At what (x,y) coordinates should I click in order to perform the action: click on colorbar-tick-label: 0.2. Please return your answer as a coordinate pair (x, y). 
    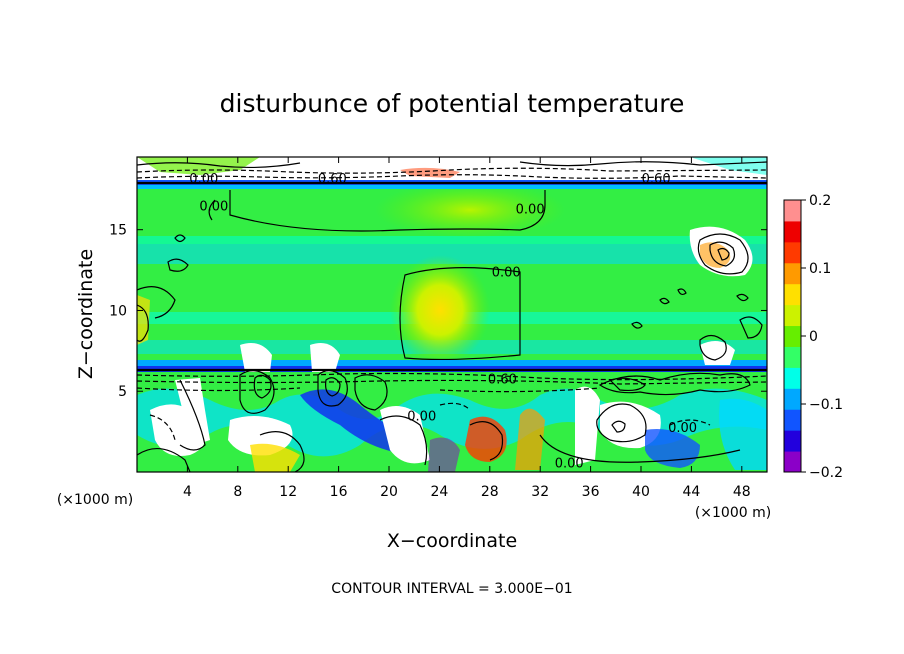
    Looking at the image, I should click on (820, 201).